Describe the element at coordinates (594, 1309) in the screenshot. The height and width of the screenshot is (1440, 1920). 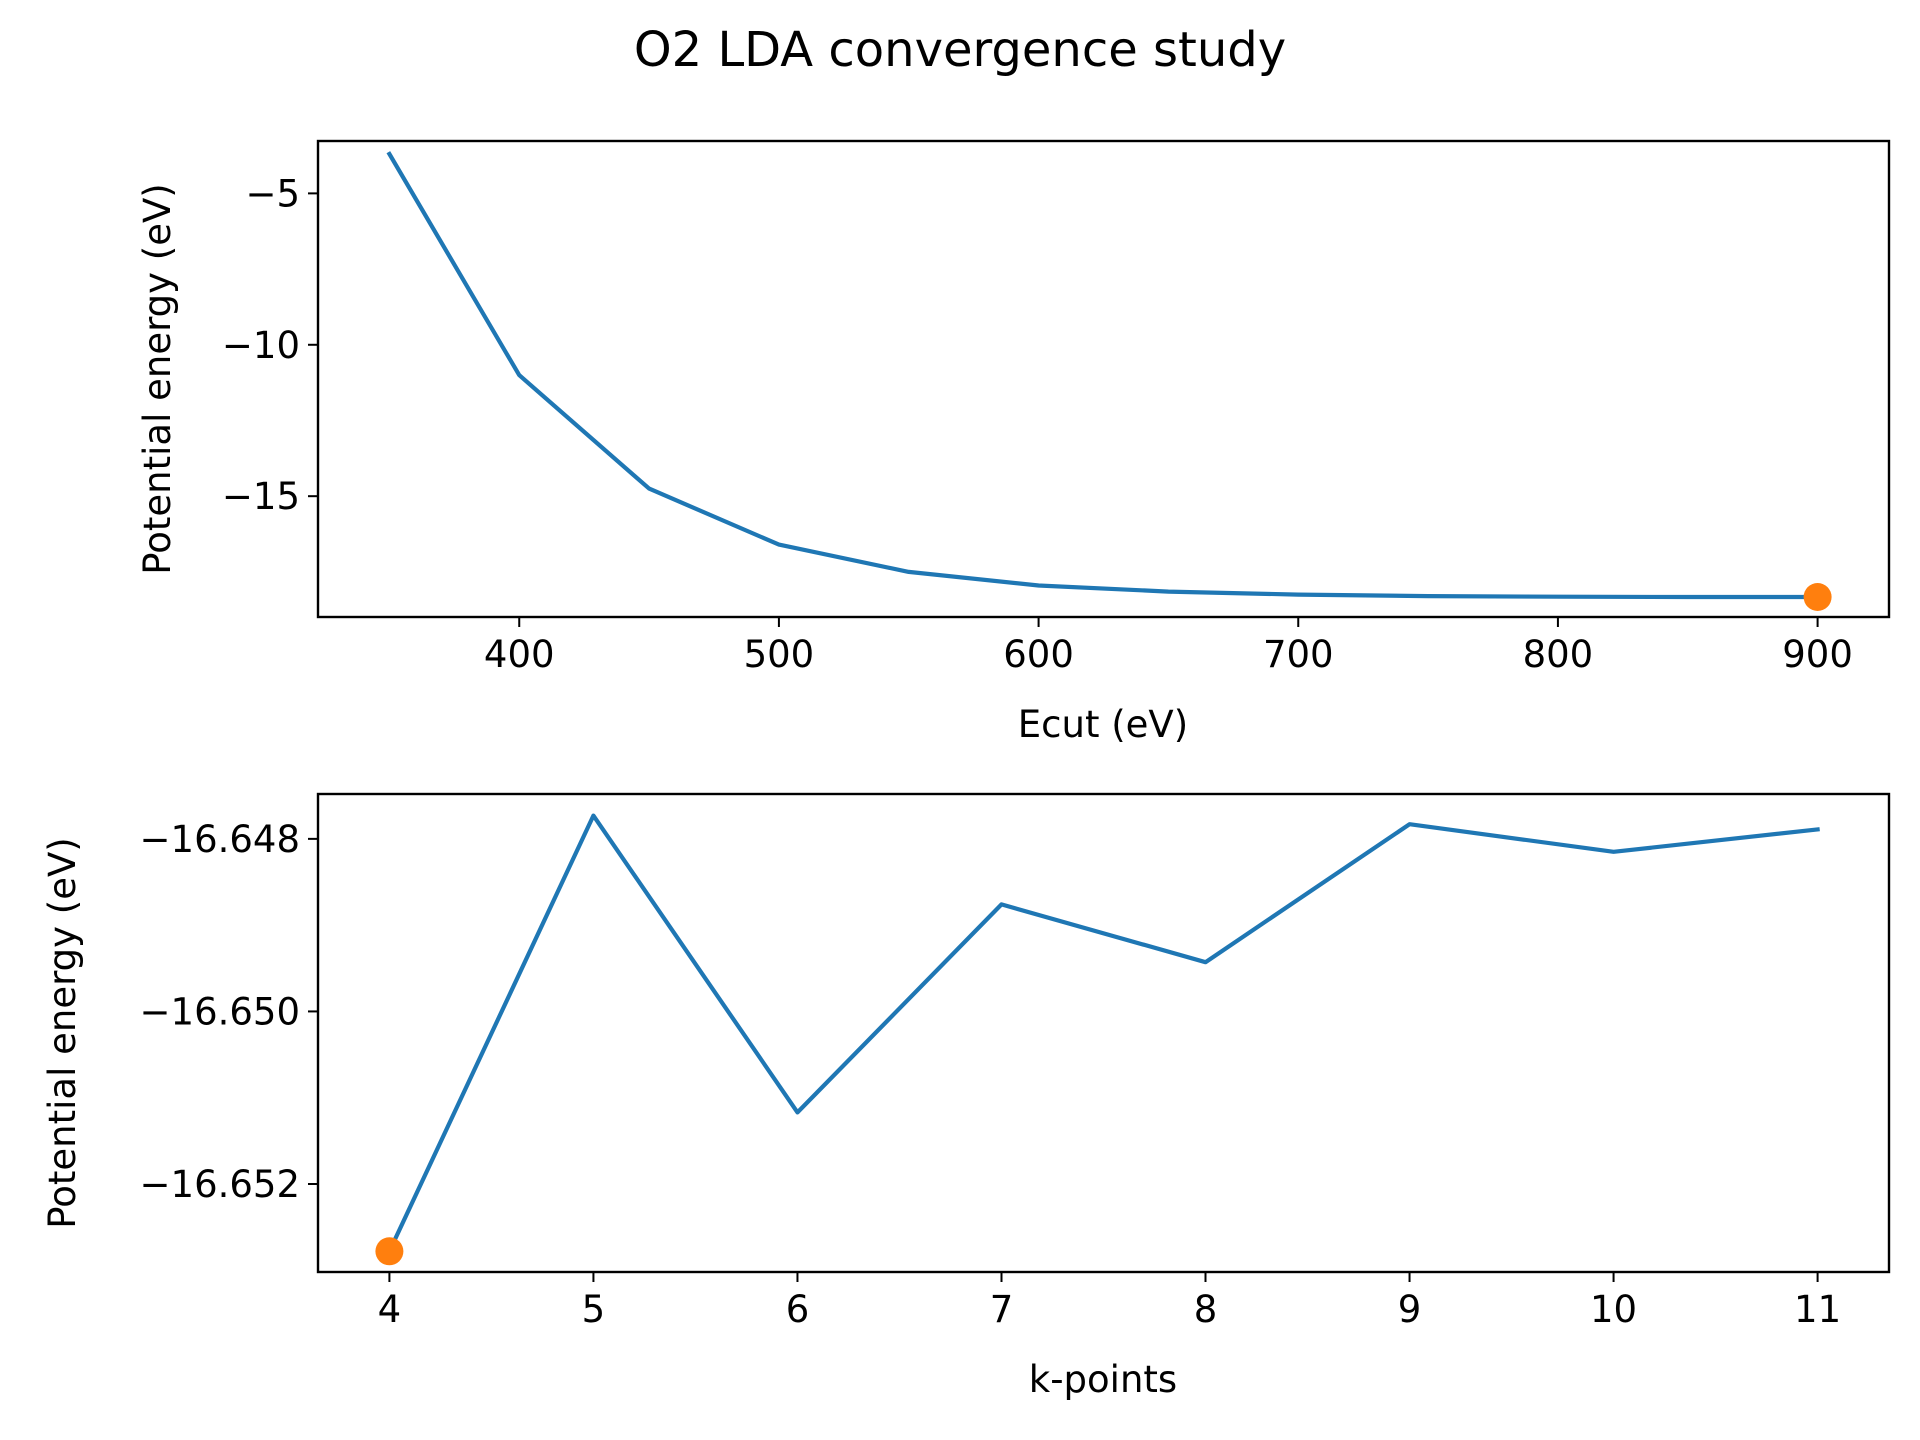
I see `kpoints-x-tick-label: 5` at that location.